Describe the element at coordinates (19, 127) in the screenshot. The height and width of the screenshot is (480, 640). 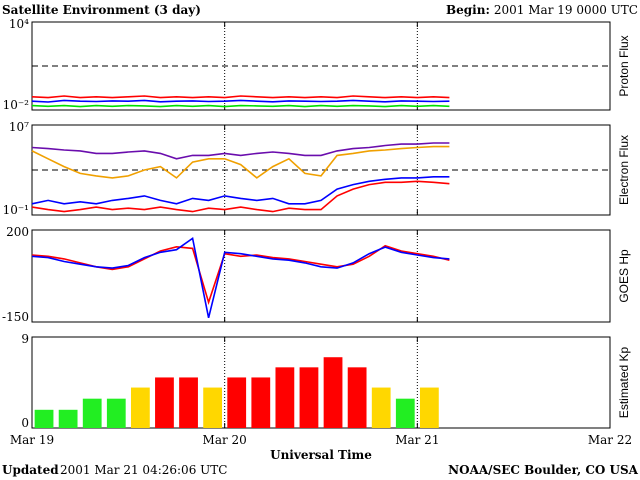
I see `y-tick-label: 10⁷` at that location.